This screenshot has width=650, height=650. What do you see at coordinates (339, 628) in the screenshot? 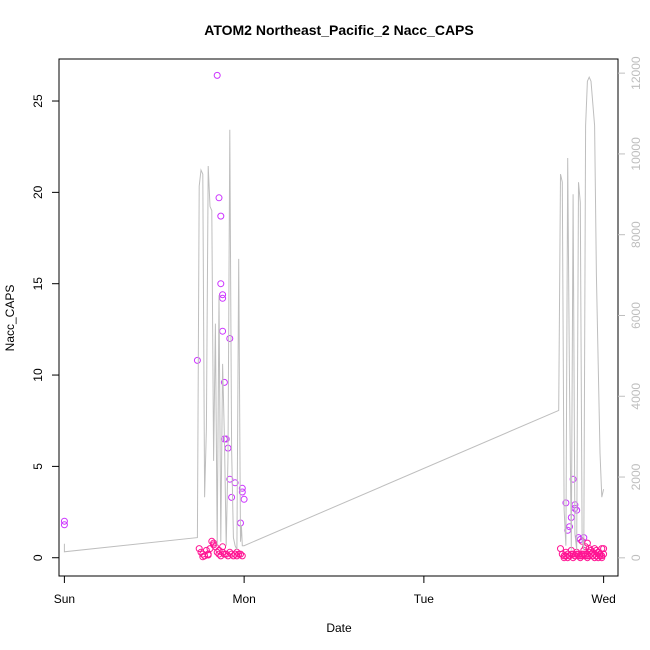
I see `x-axis-label: Date` at bounding box center [339, 628].